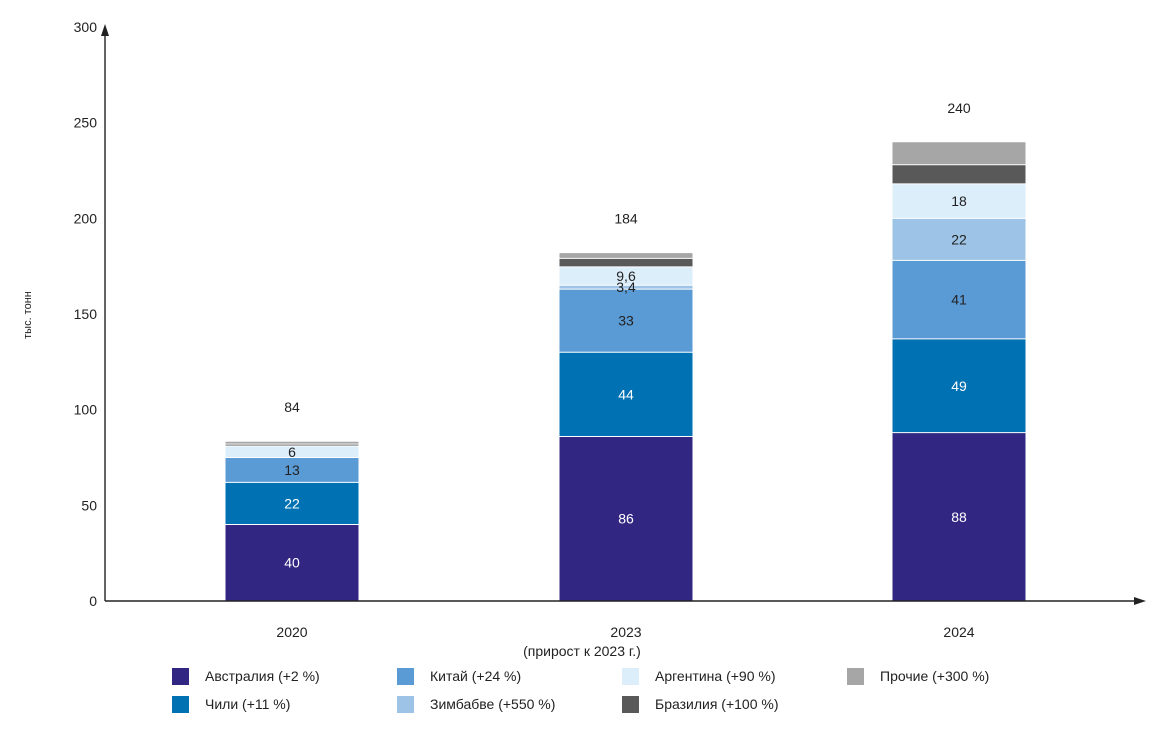 The width and height of the screenshot is (1169, 734). I want to click on legend-item: Китай (+24 %), so click(509, 676).